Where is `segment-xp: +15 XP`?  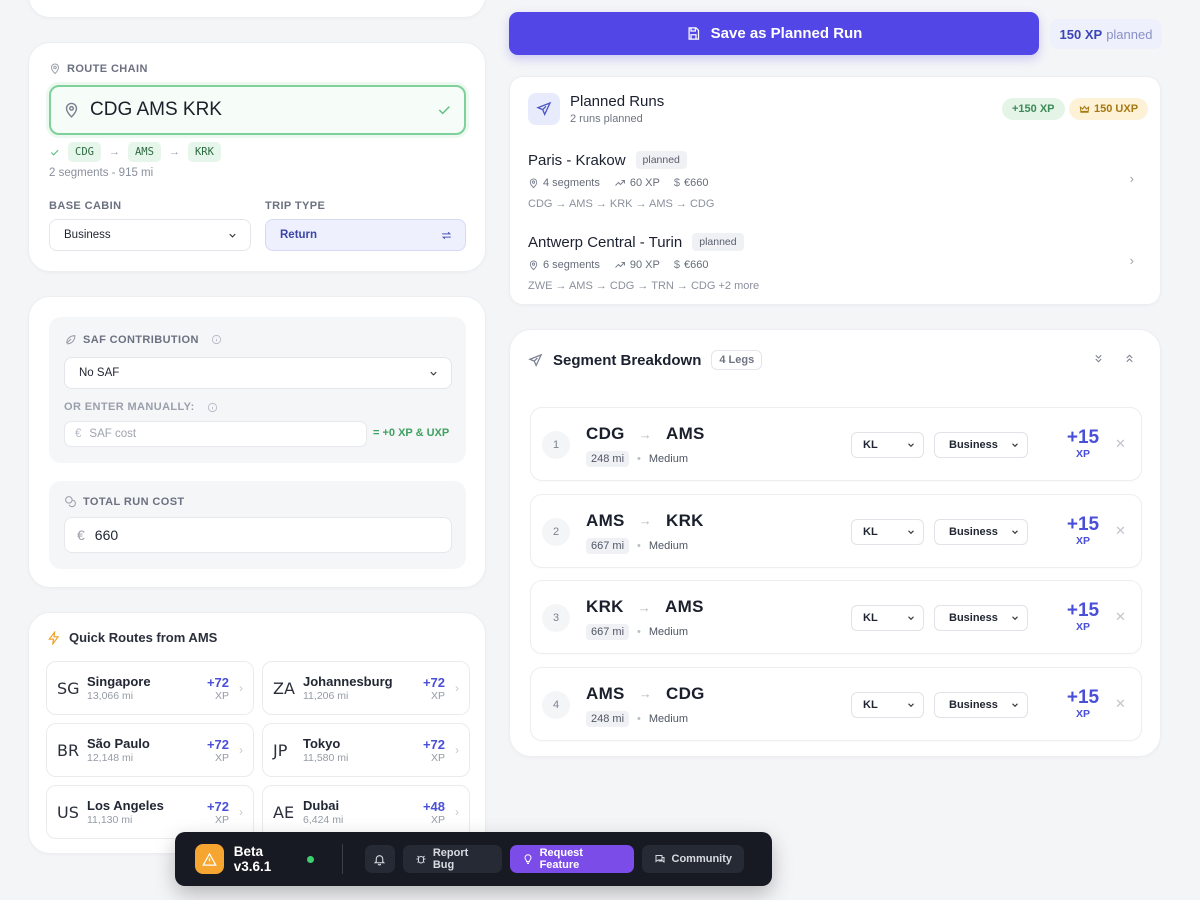 segment-xp: +15 XP is located at coordinates (1083, 616).